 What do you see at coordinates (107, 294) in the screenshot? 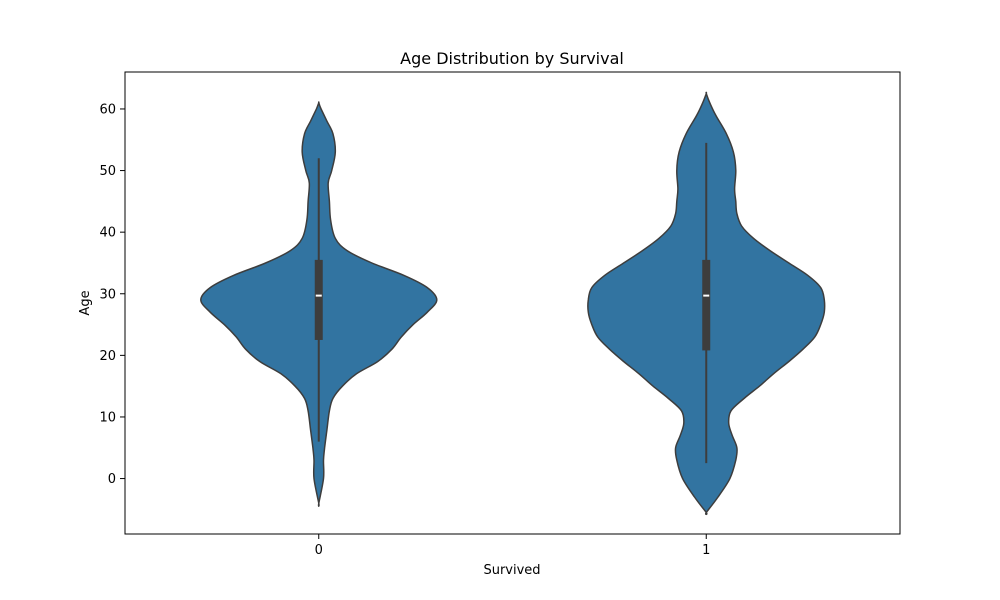
I see `y-tick-label: 30` at bounding box center [107, 294].